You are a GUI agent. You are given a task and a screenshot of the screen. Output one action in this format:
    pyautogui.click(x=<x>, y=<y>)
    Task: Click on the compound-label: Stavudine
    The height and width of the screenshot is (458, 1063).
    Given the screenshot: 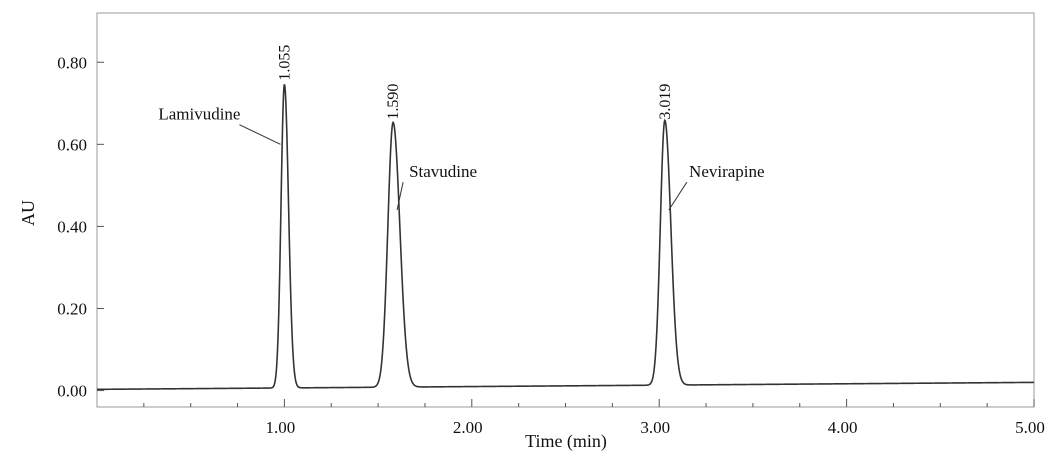 What is the action you would take?
    pyautogui.click(x=443, y=171)
    